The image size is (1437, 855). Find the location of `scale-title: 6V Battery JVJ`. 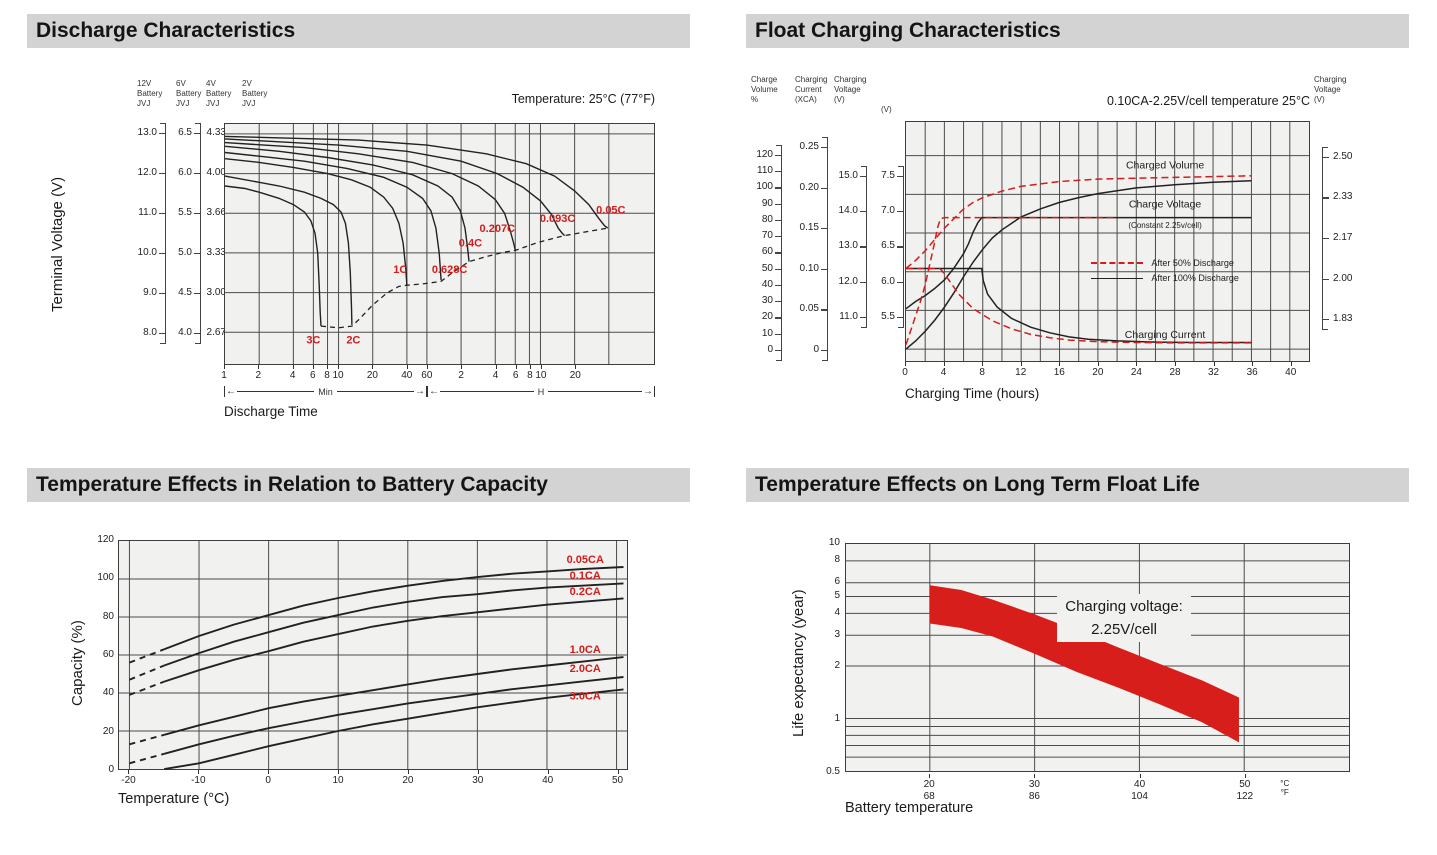

scale-title: 6V Battery JVJ is located at coordinates (189, 93).